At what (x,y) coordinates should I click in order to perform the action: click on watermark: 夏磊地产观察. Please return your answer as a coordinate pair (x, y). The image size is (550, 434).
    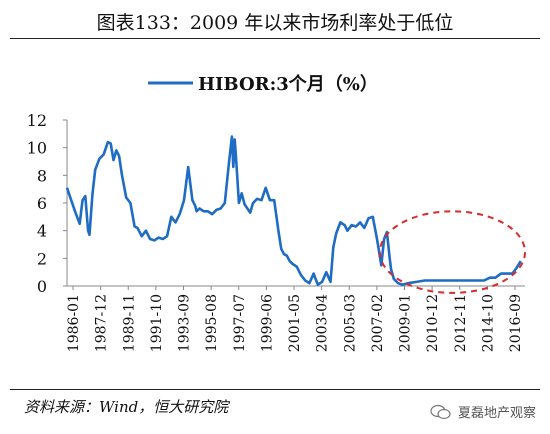
    Looking at the image, I should click on (483, 411).